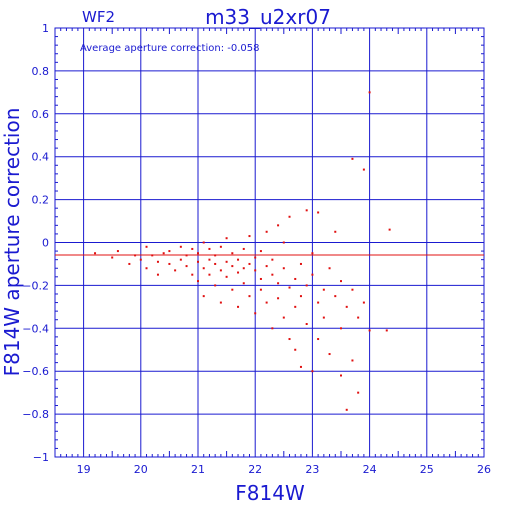 Image resolution: width=512 pixels, height=512 pixels. Describe the element at coordinates (41, 71) in the screenshot. I see `y-tick-label: 0.8` at that location.